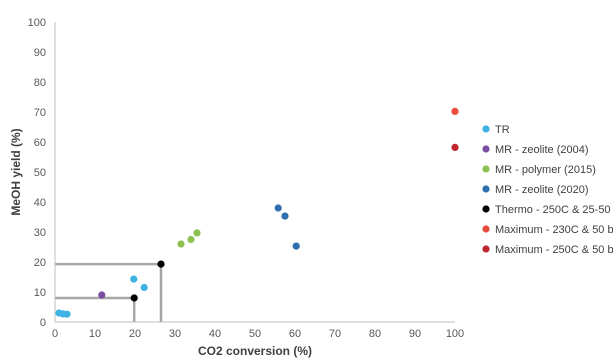  What do you see at coordinates (554, 250) in the screenshot?
I see `legend-label: Maximum - 250C & 50 bar` at bounding box center [554, 250].